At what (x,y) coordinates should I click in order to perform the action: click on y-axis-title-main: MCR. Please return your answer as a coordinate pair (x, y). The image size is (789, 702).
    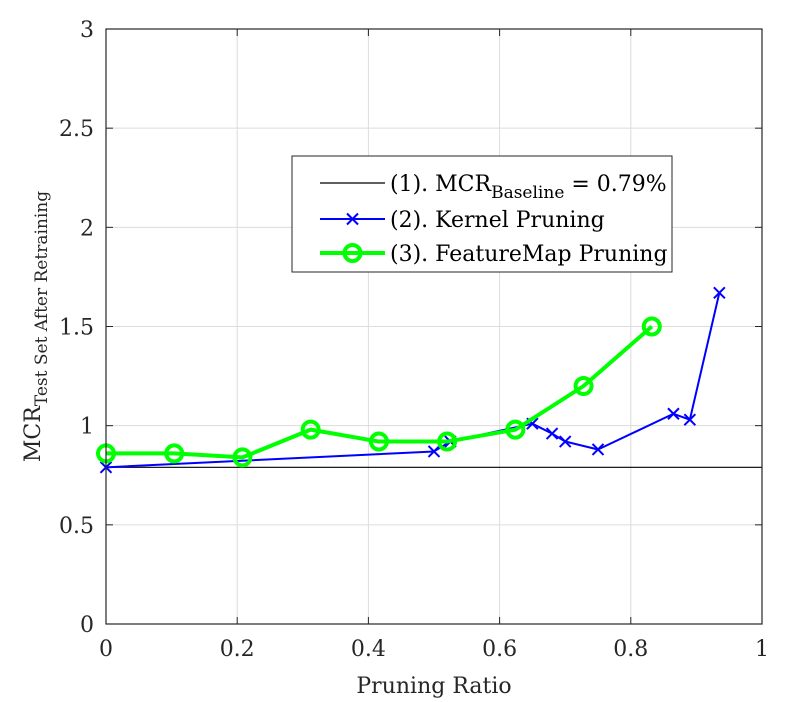
    Looking at the image, I should click on (33, 433).